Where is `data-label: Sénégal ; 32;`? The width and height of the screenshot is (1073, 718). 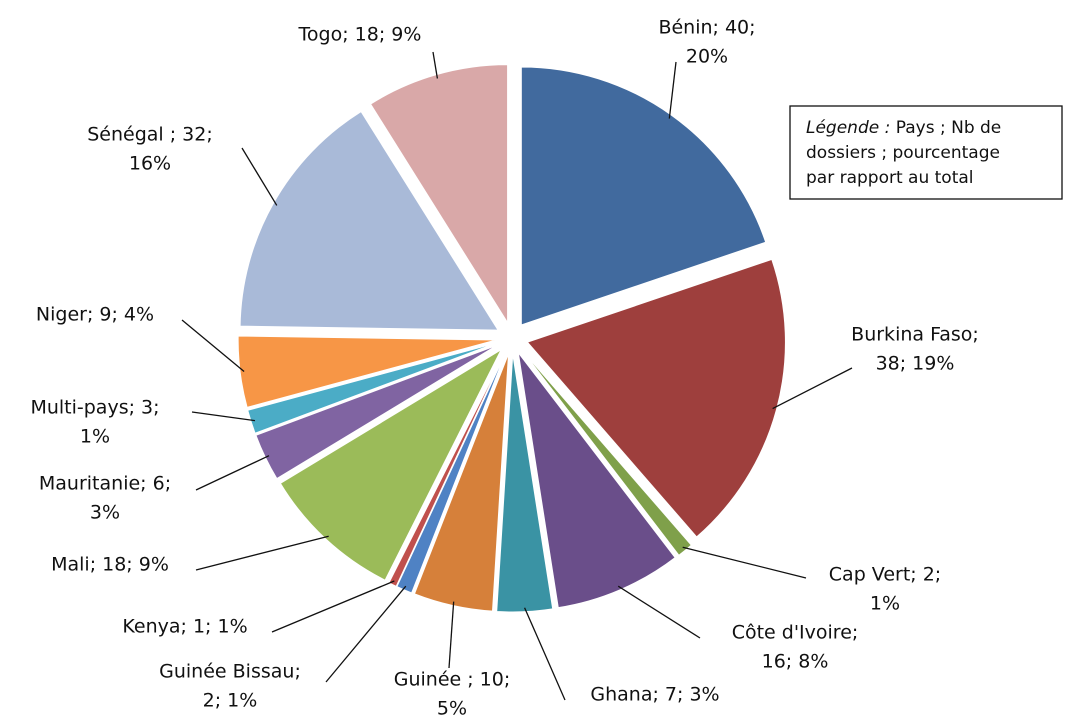 data-label: Sénégal ; 32; is located at coordinates (150, 135).